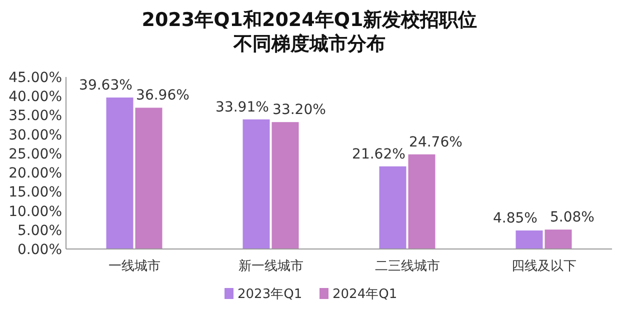  Describe the element at coordinates (35, 97) in the screenshot. I see `y-tick-label: 40.00%` at that location.